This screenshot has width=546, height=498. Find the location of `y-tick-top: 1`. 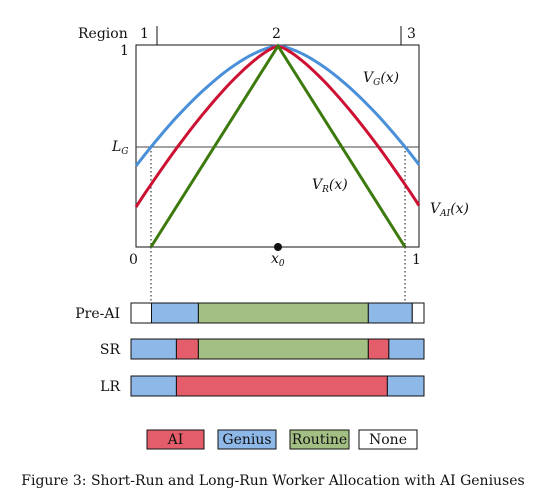

y-tick-top: 1 is located at coordinates (124, 51).